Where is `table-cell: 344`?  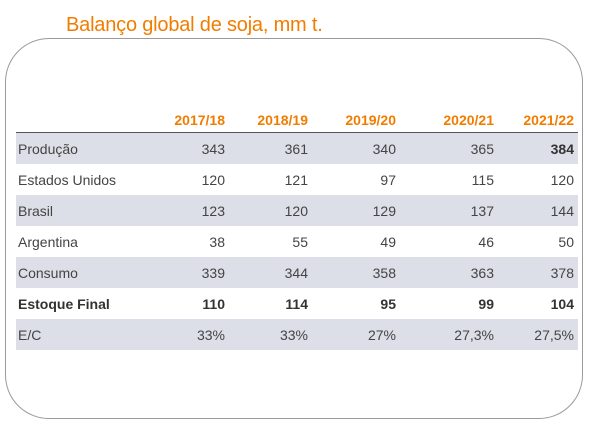 table-cell: 344 is located at coordinates (270, 272).